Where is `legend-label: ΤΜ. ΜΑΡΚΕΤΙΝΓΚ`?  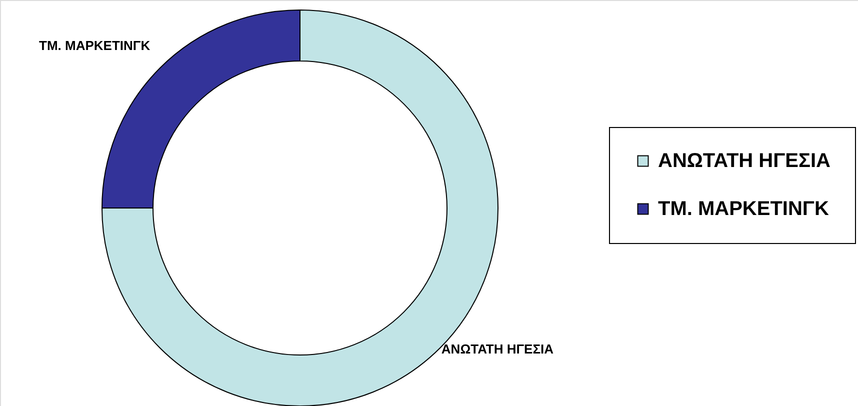
legend-label: ΤΜ. ΜΑΡΚΕΤΙΝΓΚ is located at coordinates (744, 209).